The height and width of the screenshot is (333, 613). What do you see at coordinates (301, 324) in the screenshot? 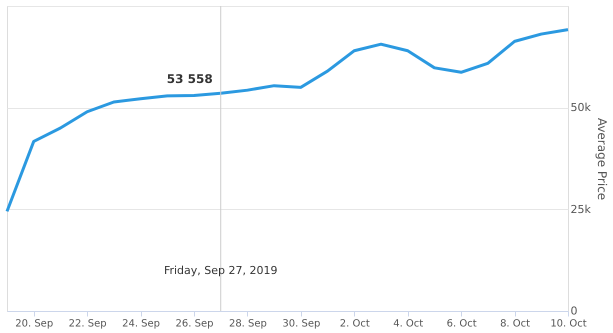
I see `x-tick-label: 30. Sep` at bounding box center [301, 324].